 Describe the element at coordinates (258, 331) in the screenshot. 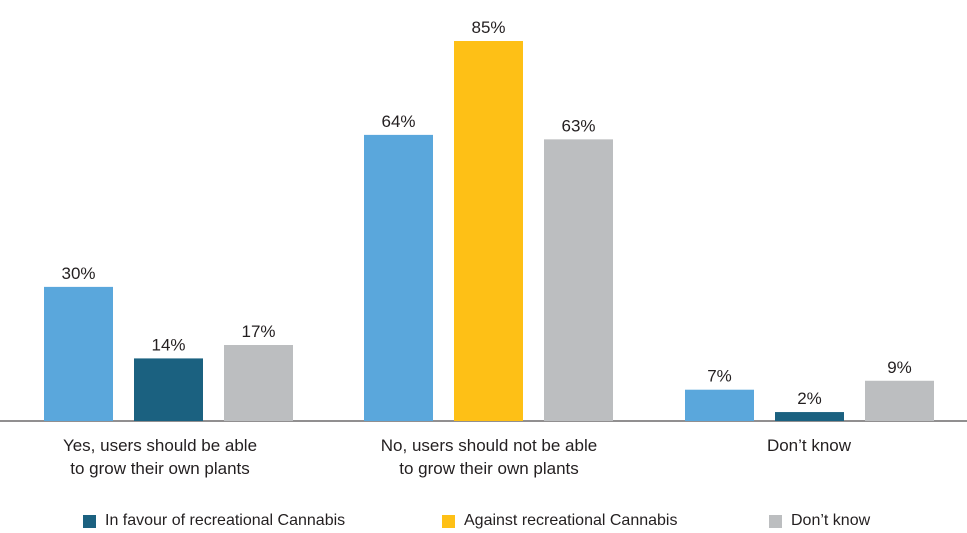

I see `data-label: 17%` at that location.